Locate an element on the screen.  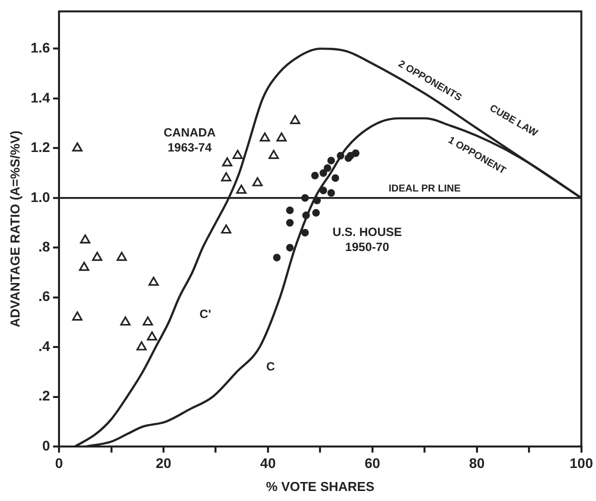
ref-line-label: IDEAL PR LINE is located at coordinates (424, 189).